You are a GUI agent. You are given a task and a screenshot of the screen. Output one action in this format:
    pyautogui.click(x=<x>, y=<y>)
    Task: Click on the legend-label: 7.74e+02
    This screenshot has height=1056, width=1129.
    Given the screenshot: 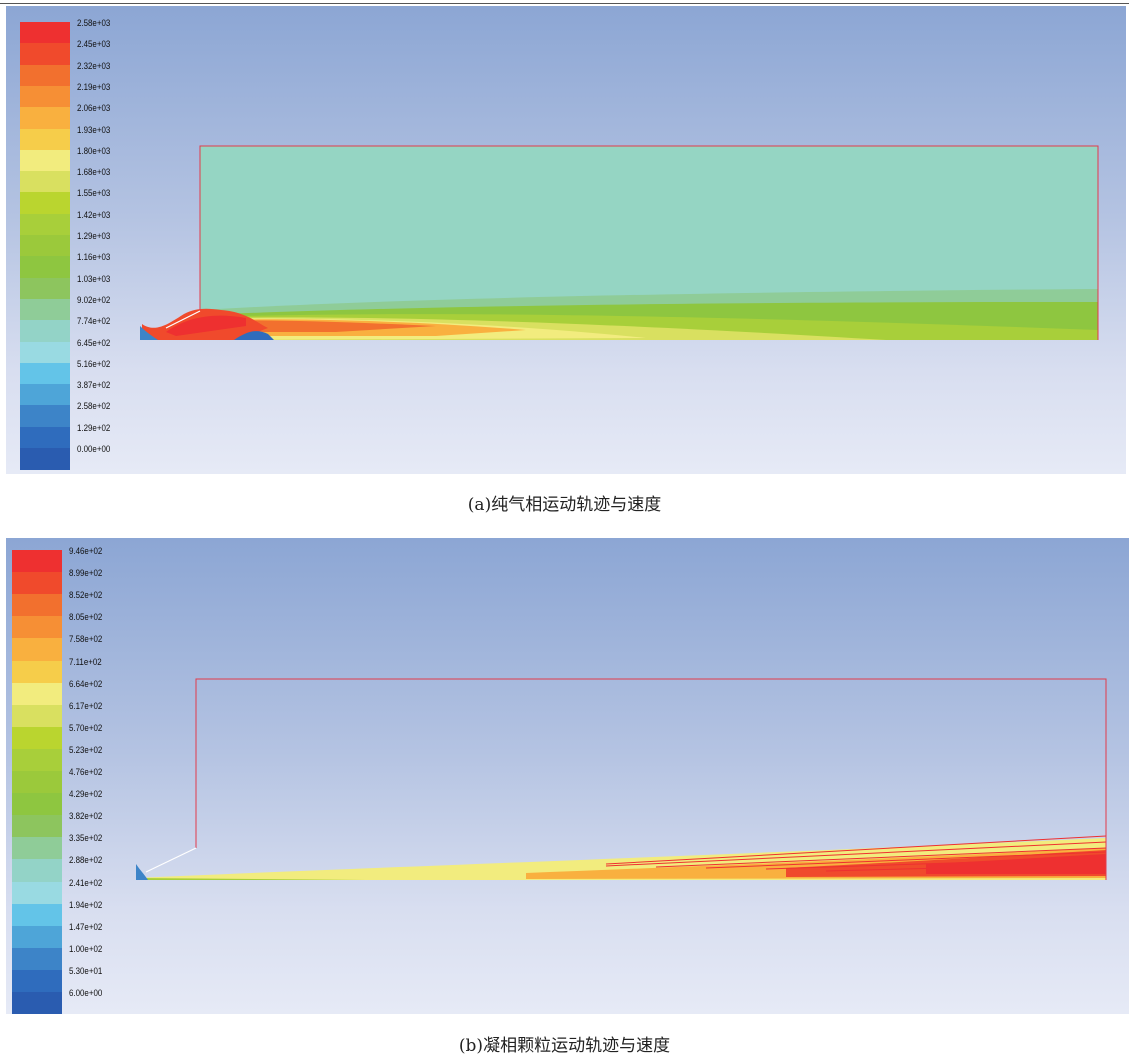 What is the action you would take?
    pyautogui.click(x=94, y=321)
    